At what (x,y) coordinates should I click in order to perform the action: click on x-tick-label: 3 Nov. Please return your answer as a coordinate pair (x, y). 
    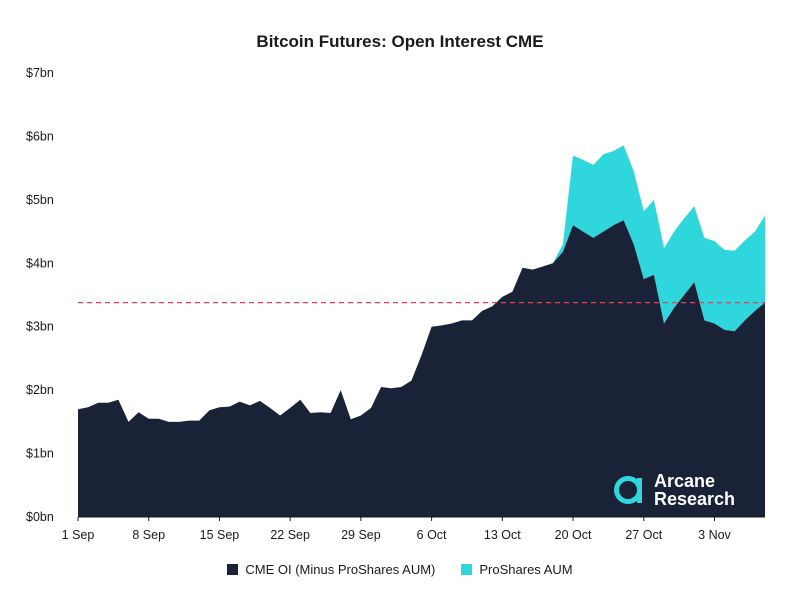
    Looking at the image, I should click on (714, 535).